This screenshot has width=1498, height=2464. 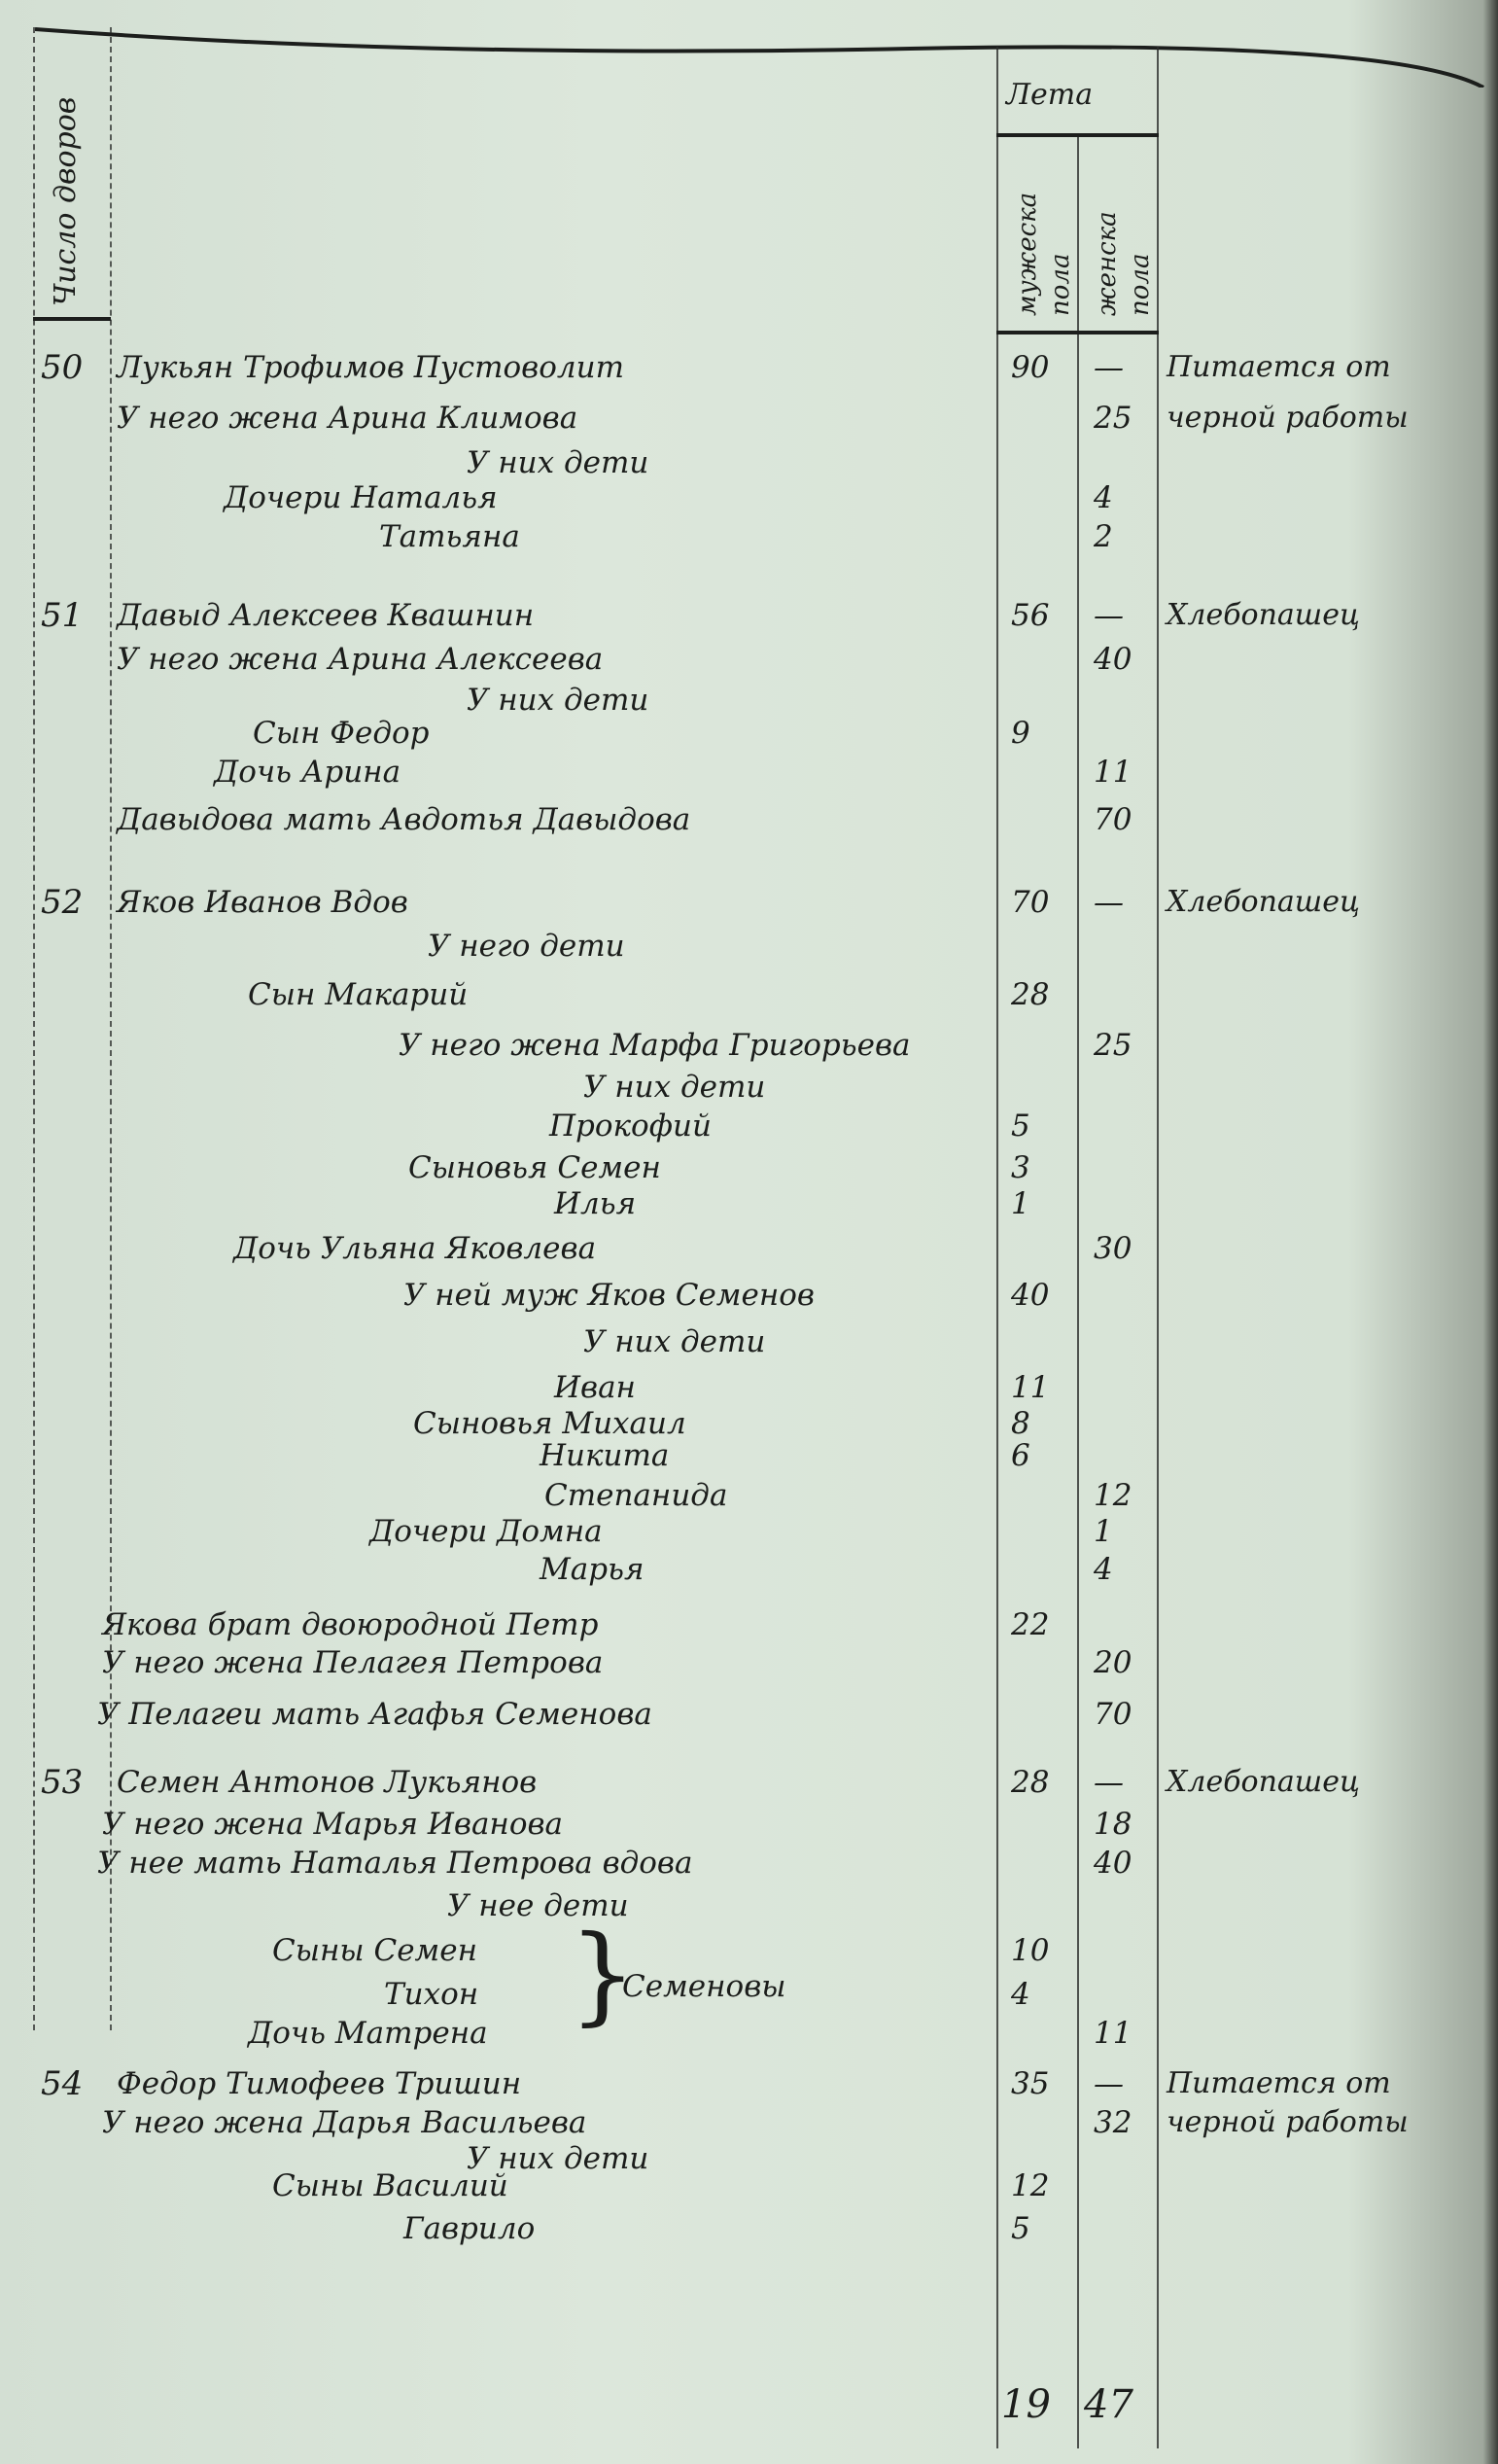 What do you see at coordinates (1113, 1248) in the screenshot?
I see `female-age: 30` at bounding box center [1113, 1248].